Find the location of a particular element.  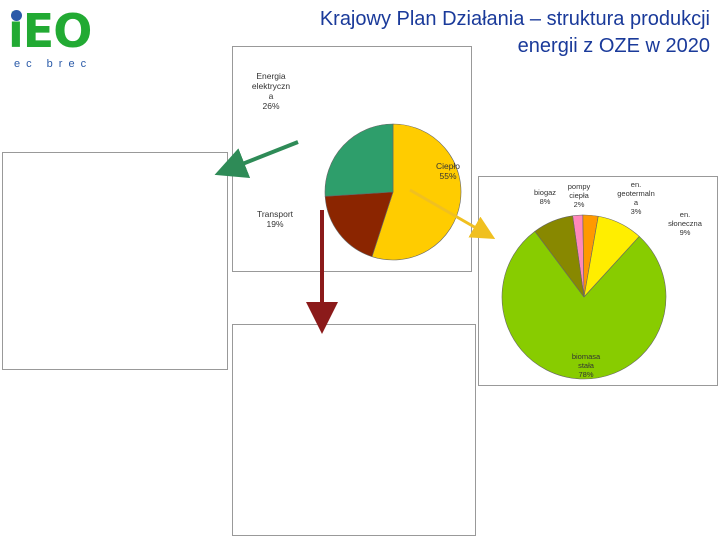

slice-label-heat-2: en. słoneczna 9% is located at coordinates (685, 223).